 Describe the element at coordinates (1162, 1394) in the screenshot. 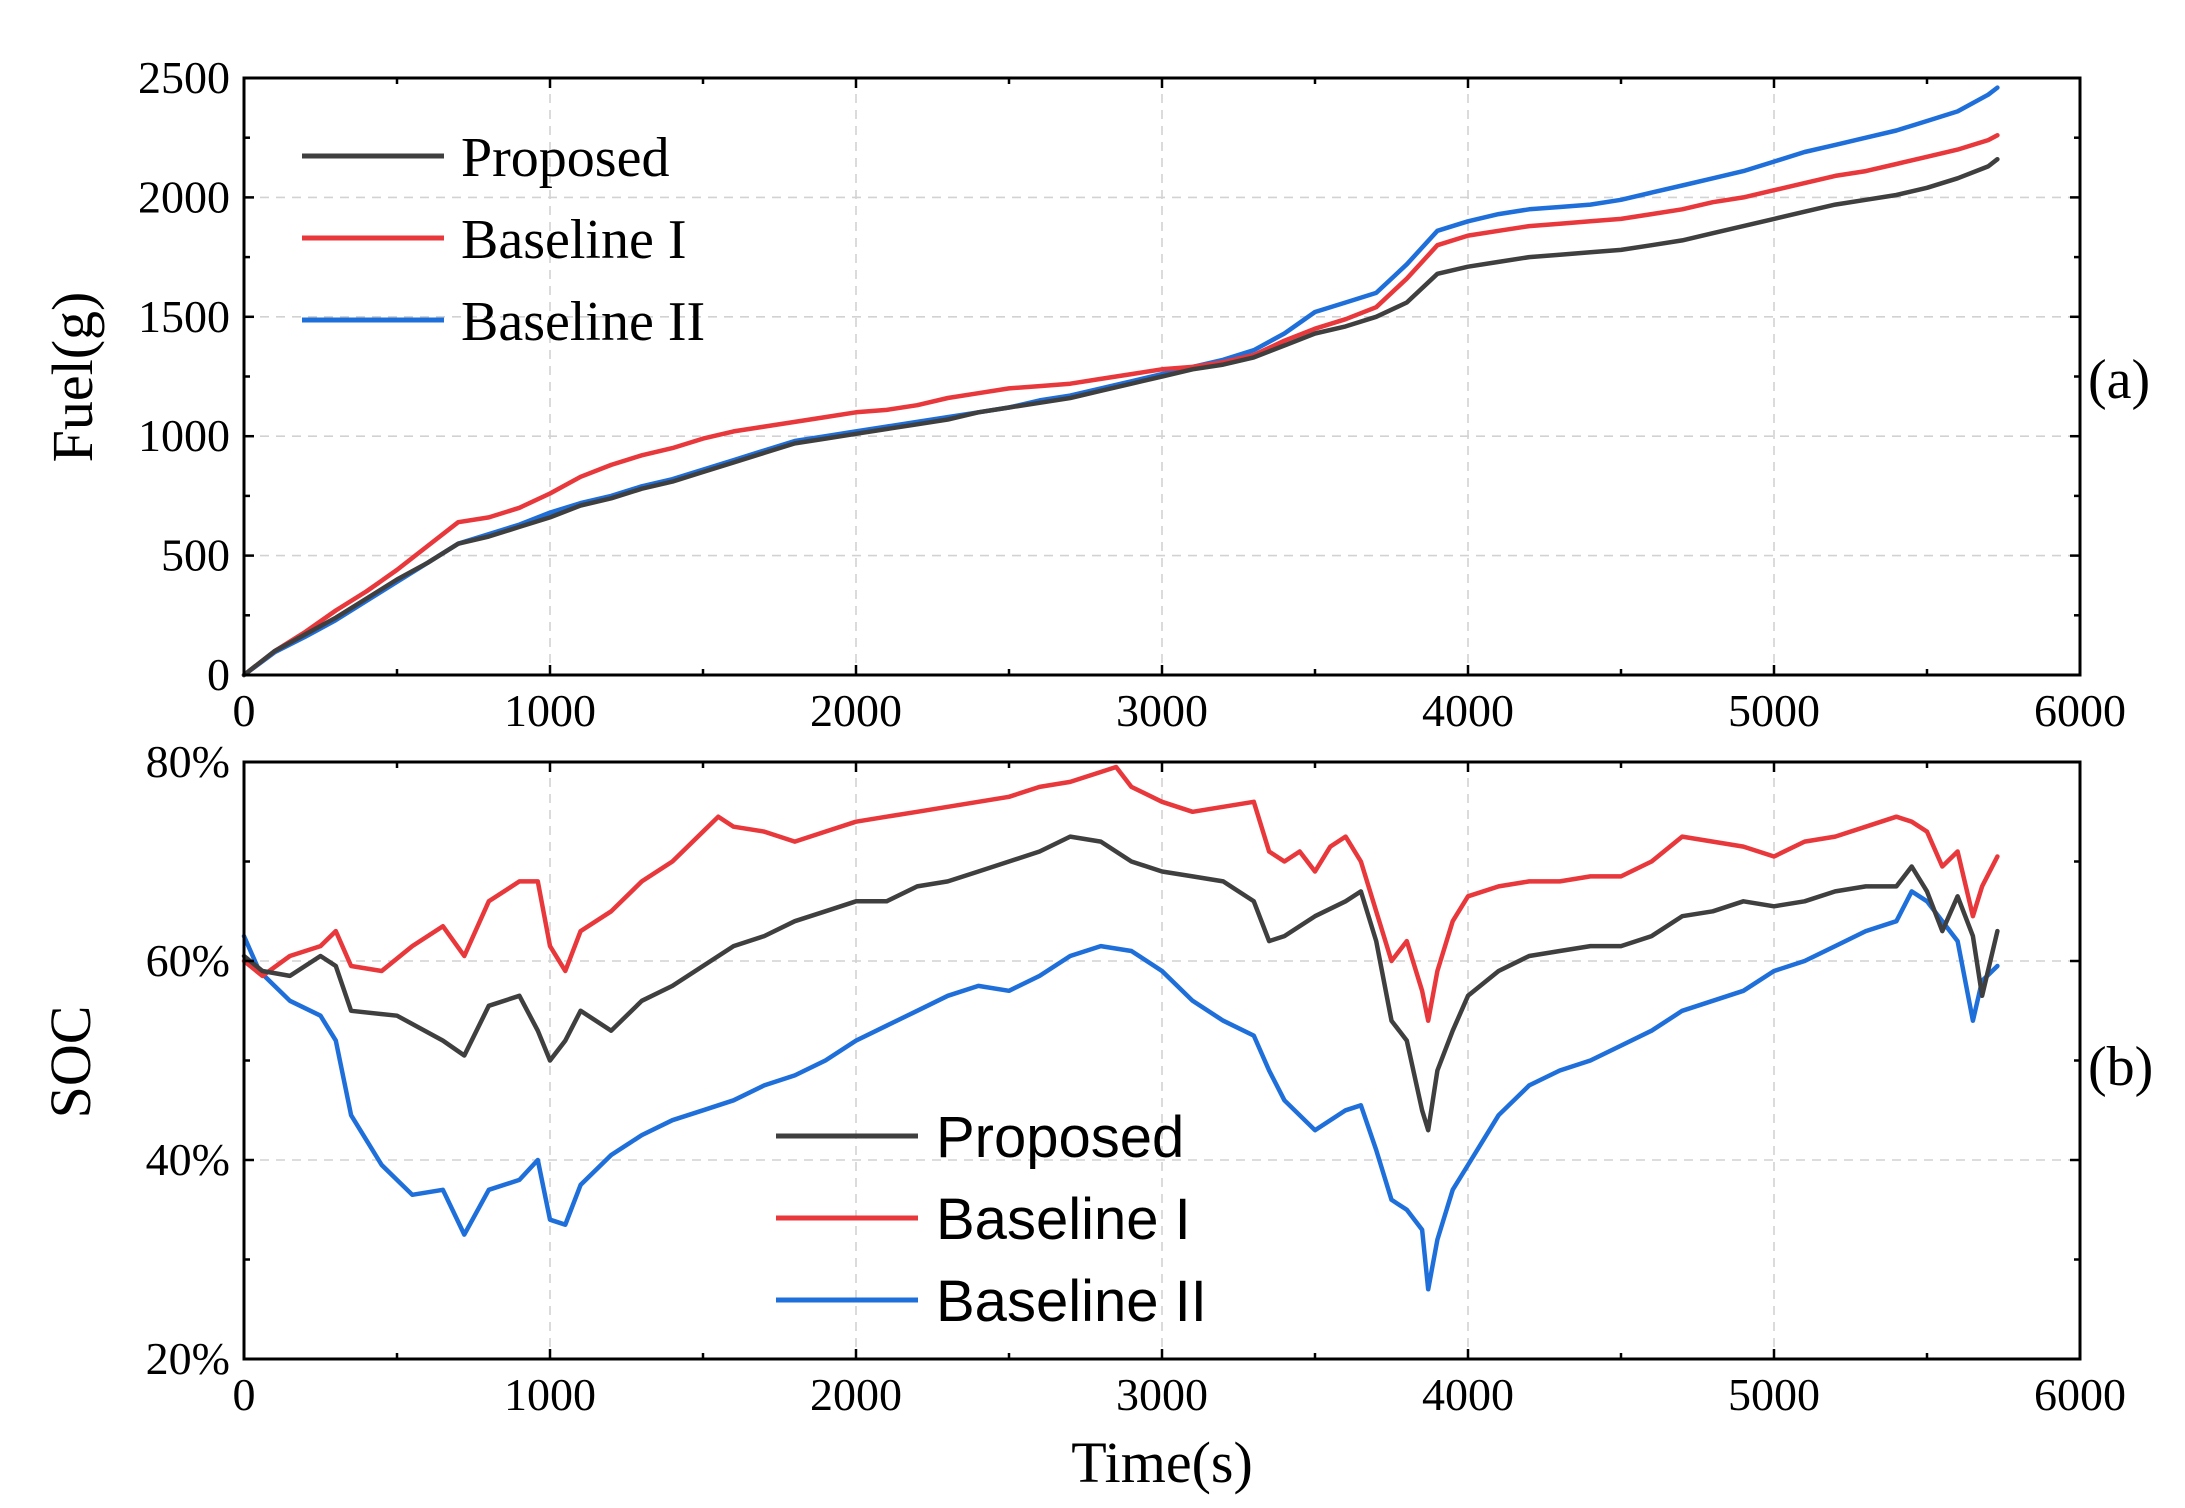

I see `soc-x-tick-label: 3000` at that location.